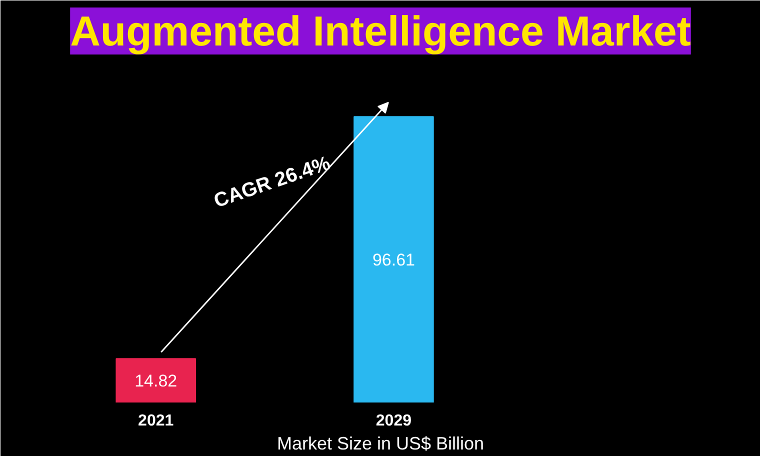 This screenshot has width=760, height=456. I want to click on x-axis-title: Market Size in US$ Billion, so click(380, 444).